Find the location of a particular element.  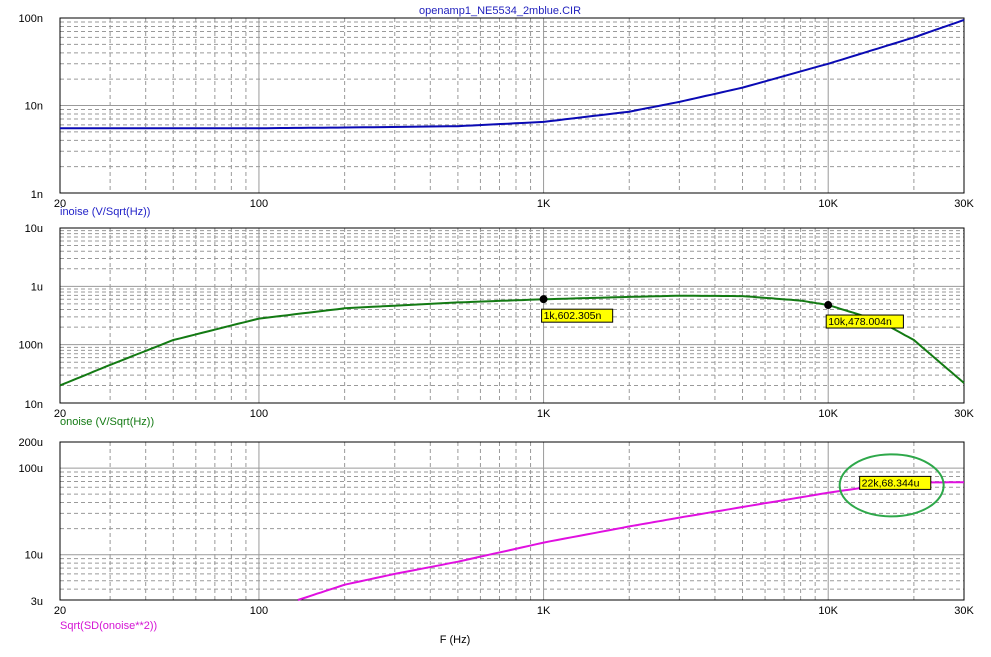

highlight-ellipse is located at coordinates (891, 485).